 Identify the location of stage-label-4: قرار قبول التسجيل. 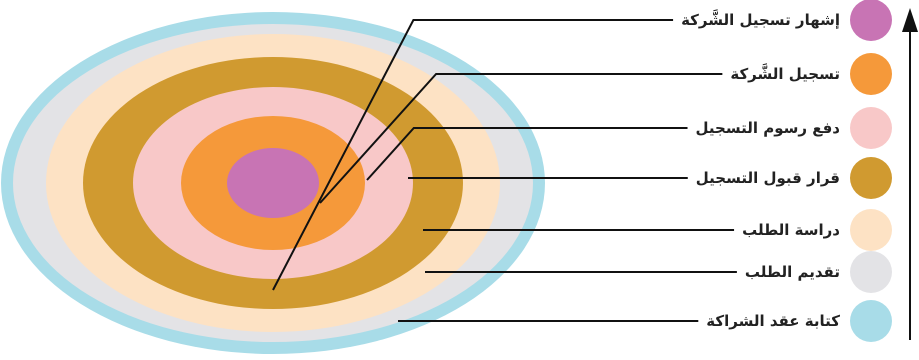
(768, 178).